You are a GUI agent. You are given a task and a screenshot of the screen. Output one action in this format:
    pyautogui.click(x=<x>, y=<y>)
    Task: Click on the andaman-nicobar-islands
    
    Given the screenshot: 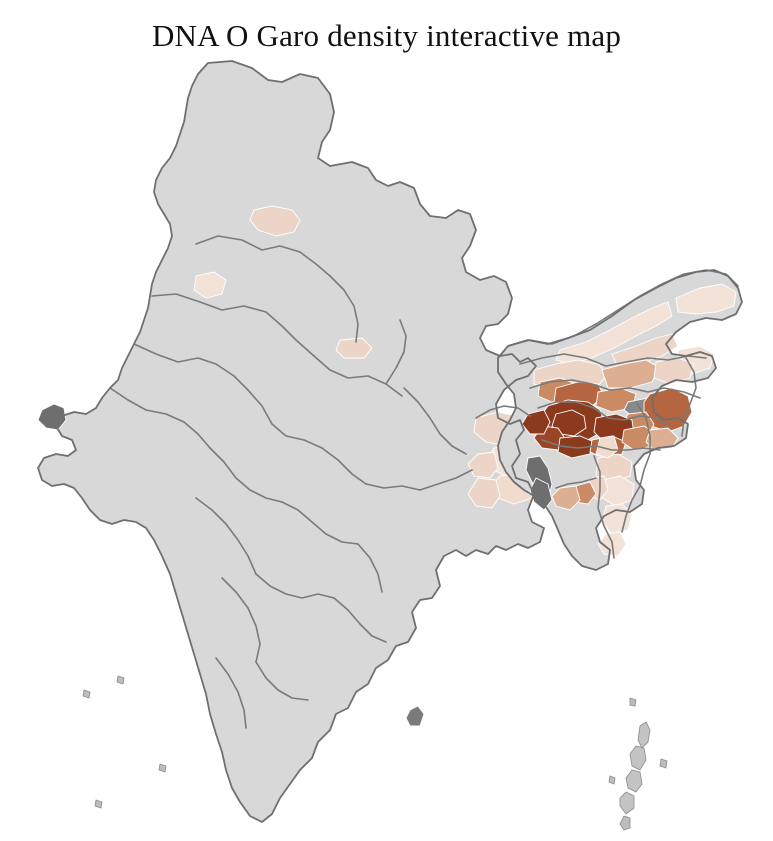 What is the action you would take?
    pyautogui.click(x=375, y=758)
    